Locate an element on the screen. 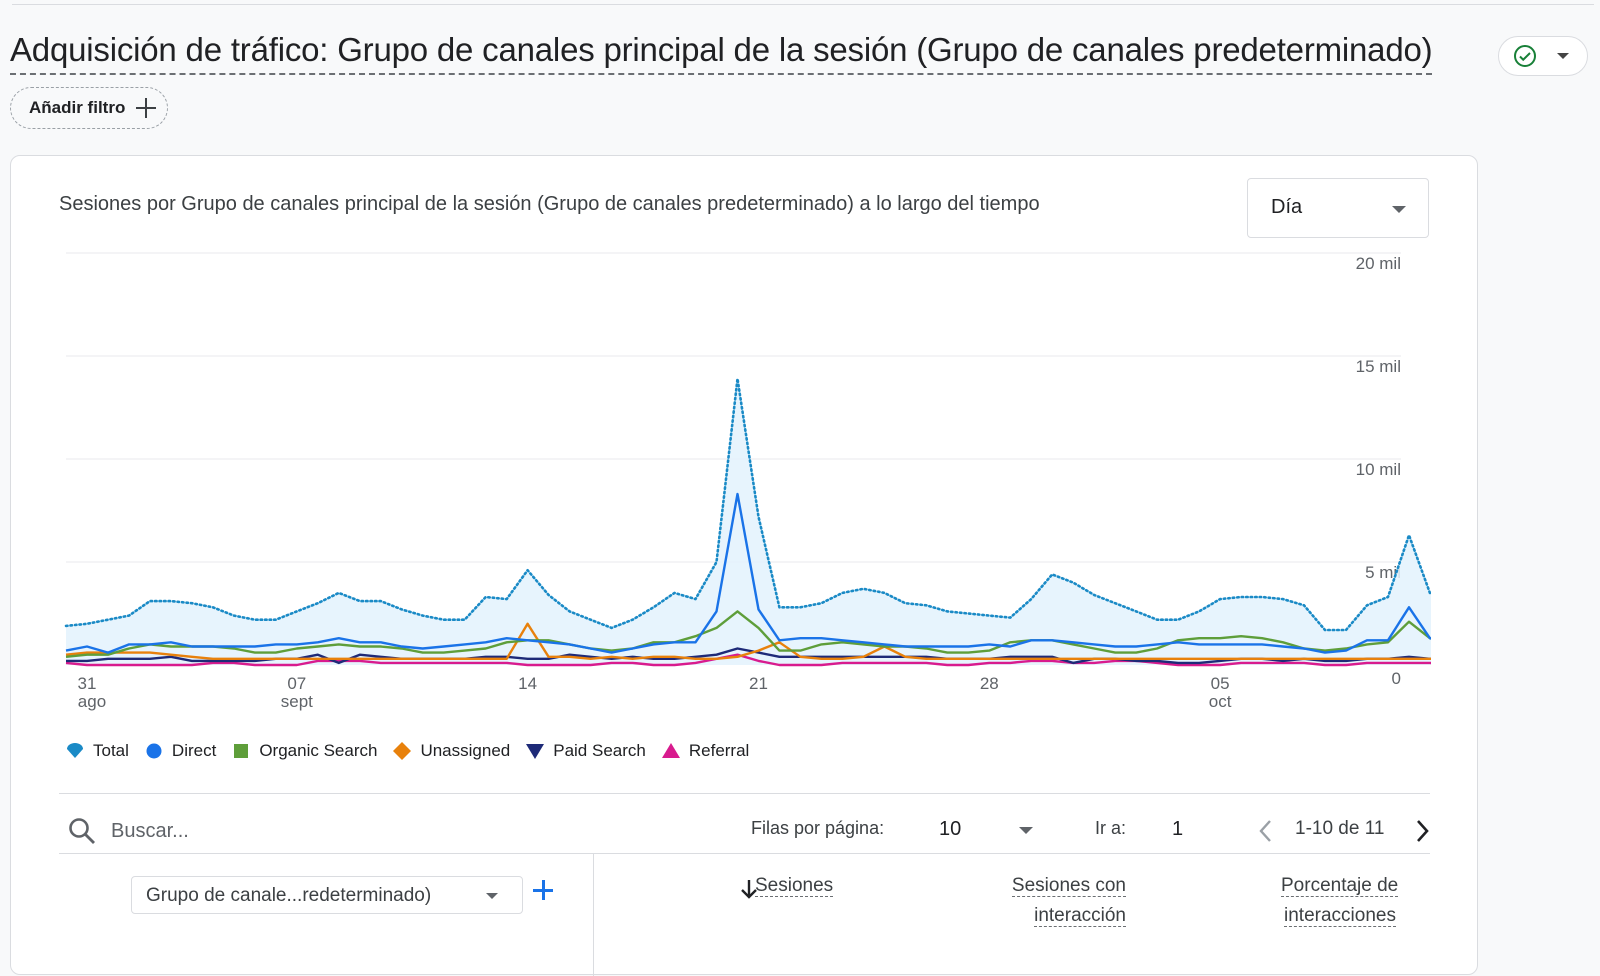 Image resolution: width=1600 pixels, height=976 pixels. goto-label: Ir a: is located at coordinates (1111, 828).